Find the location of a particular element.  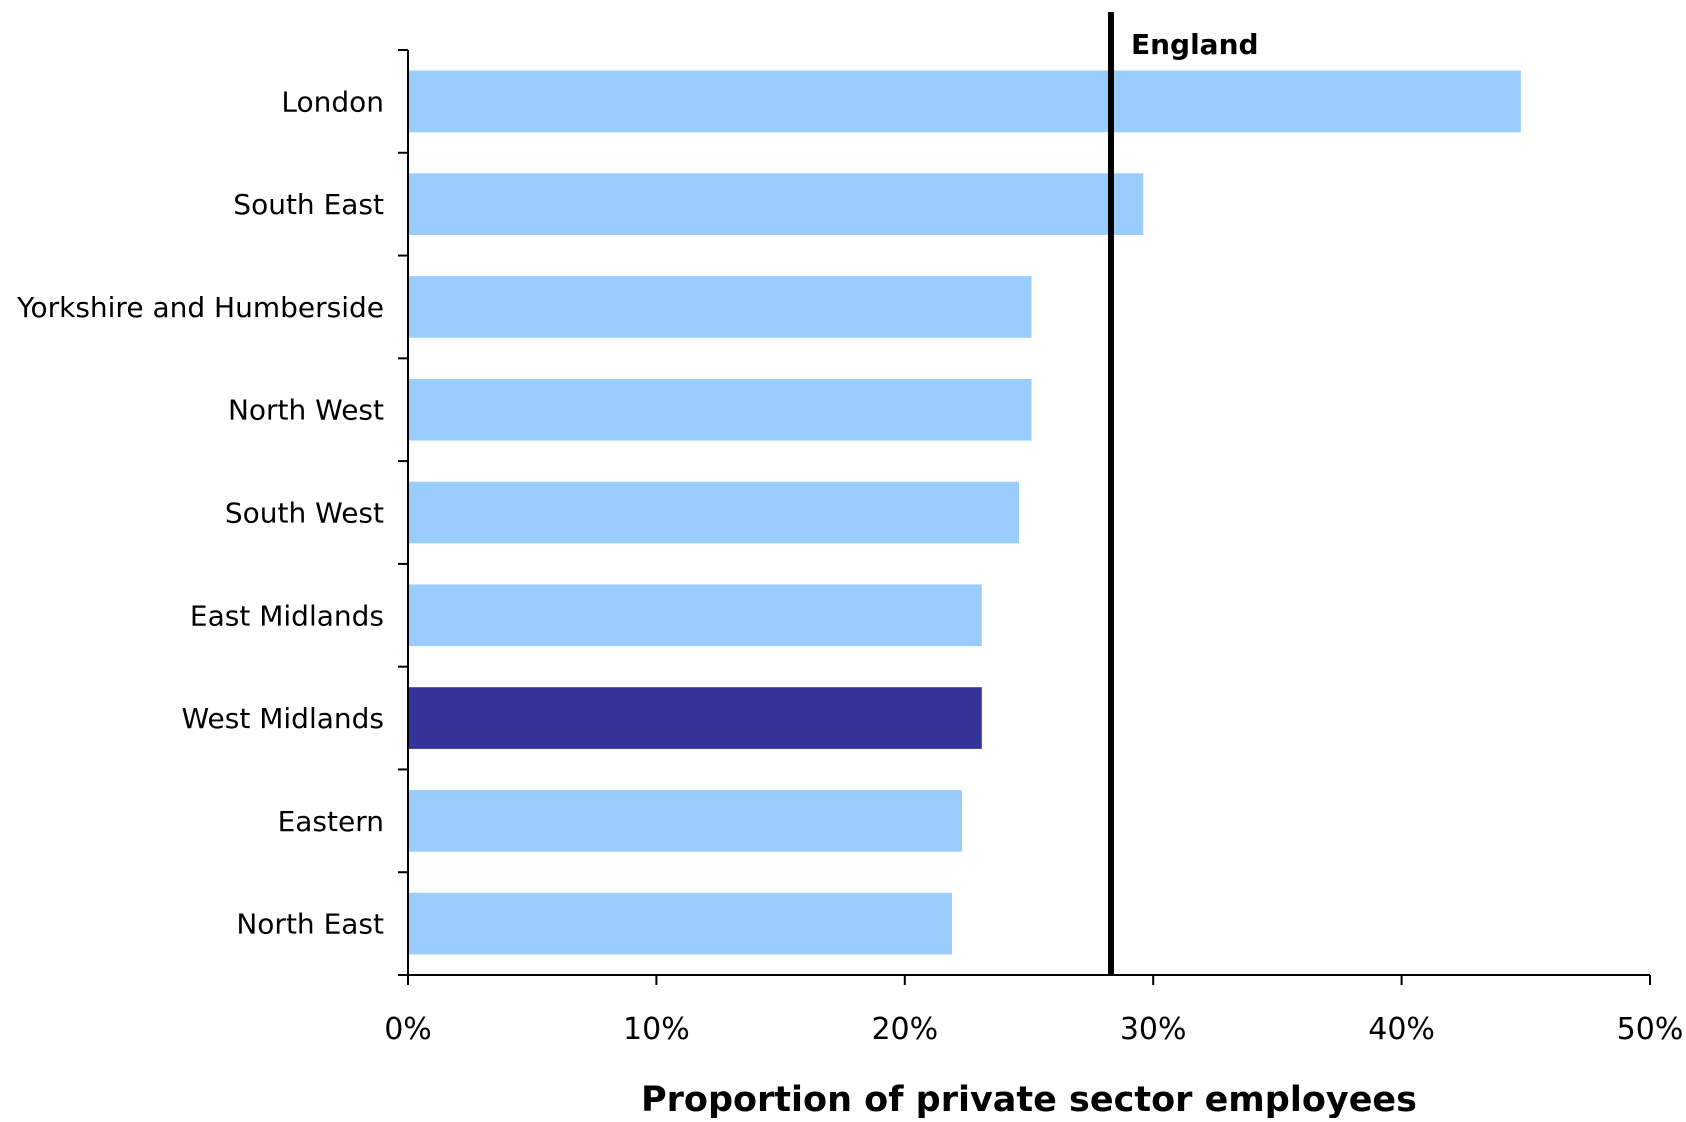

category-label: South West is located at coordinates (304, 513).